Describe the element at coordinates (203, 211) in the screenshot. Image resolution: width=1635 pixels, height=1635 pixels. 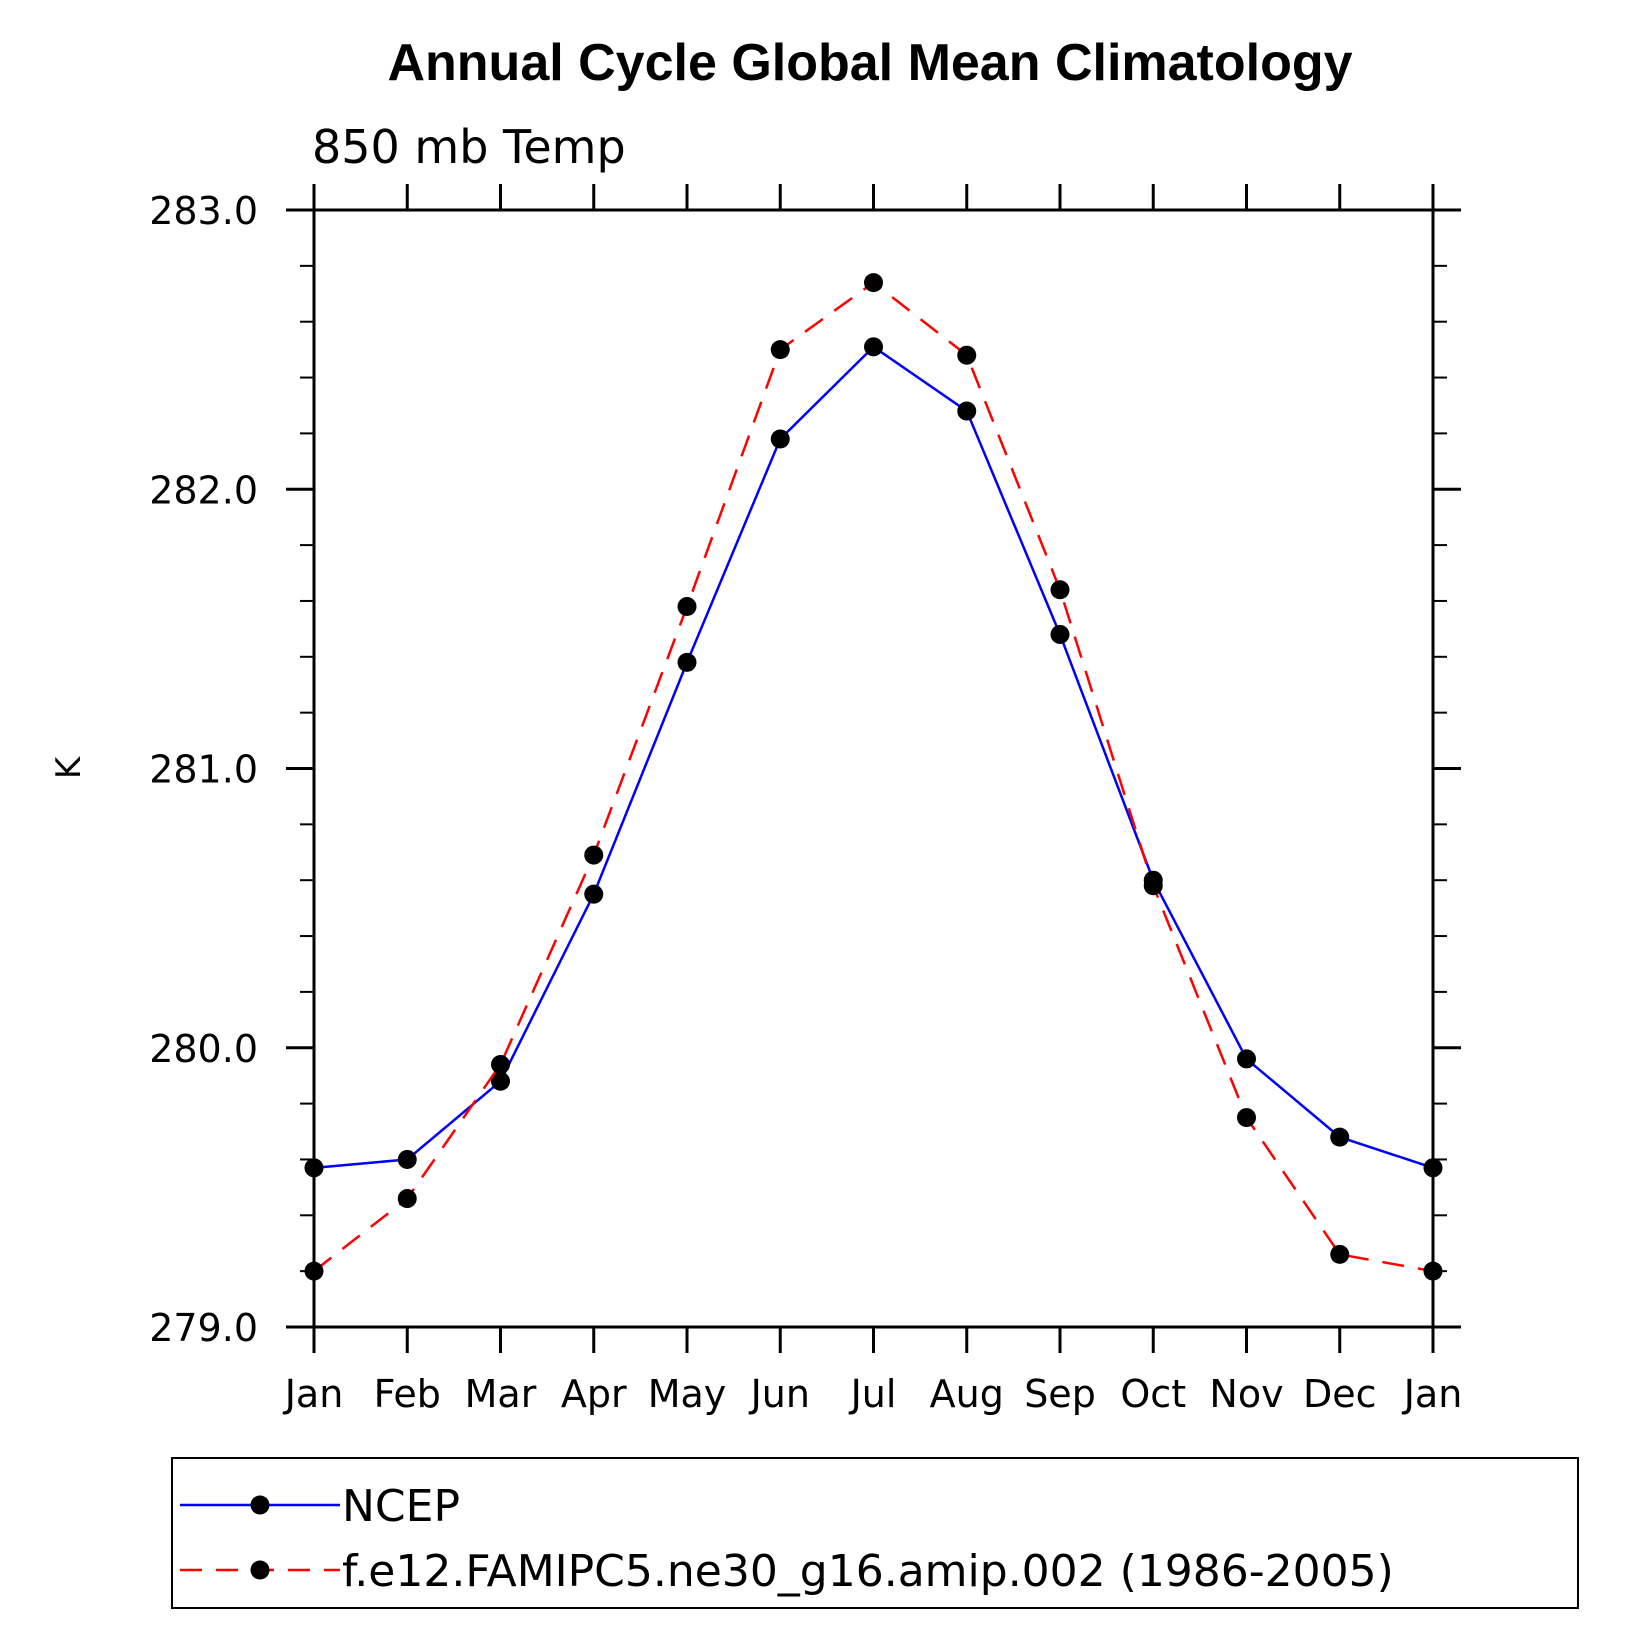
I see `y-tick-label: 283.0` at that location.